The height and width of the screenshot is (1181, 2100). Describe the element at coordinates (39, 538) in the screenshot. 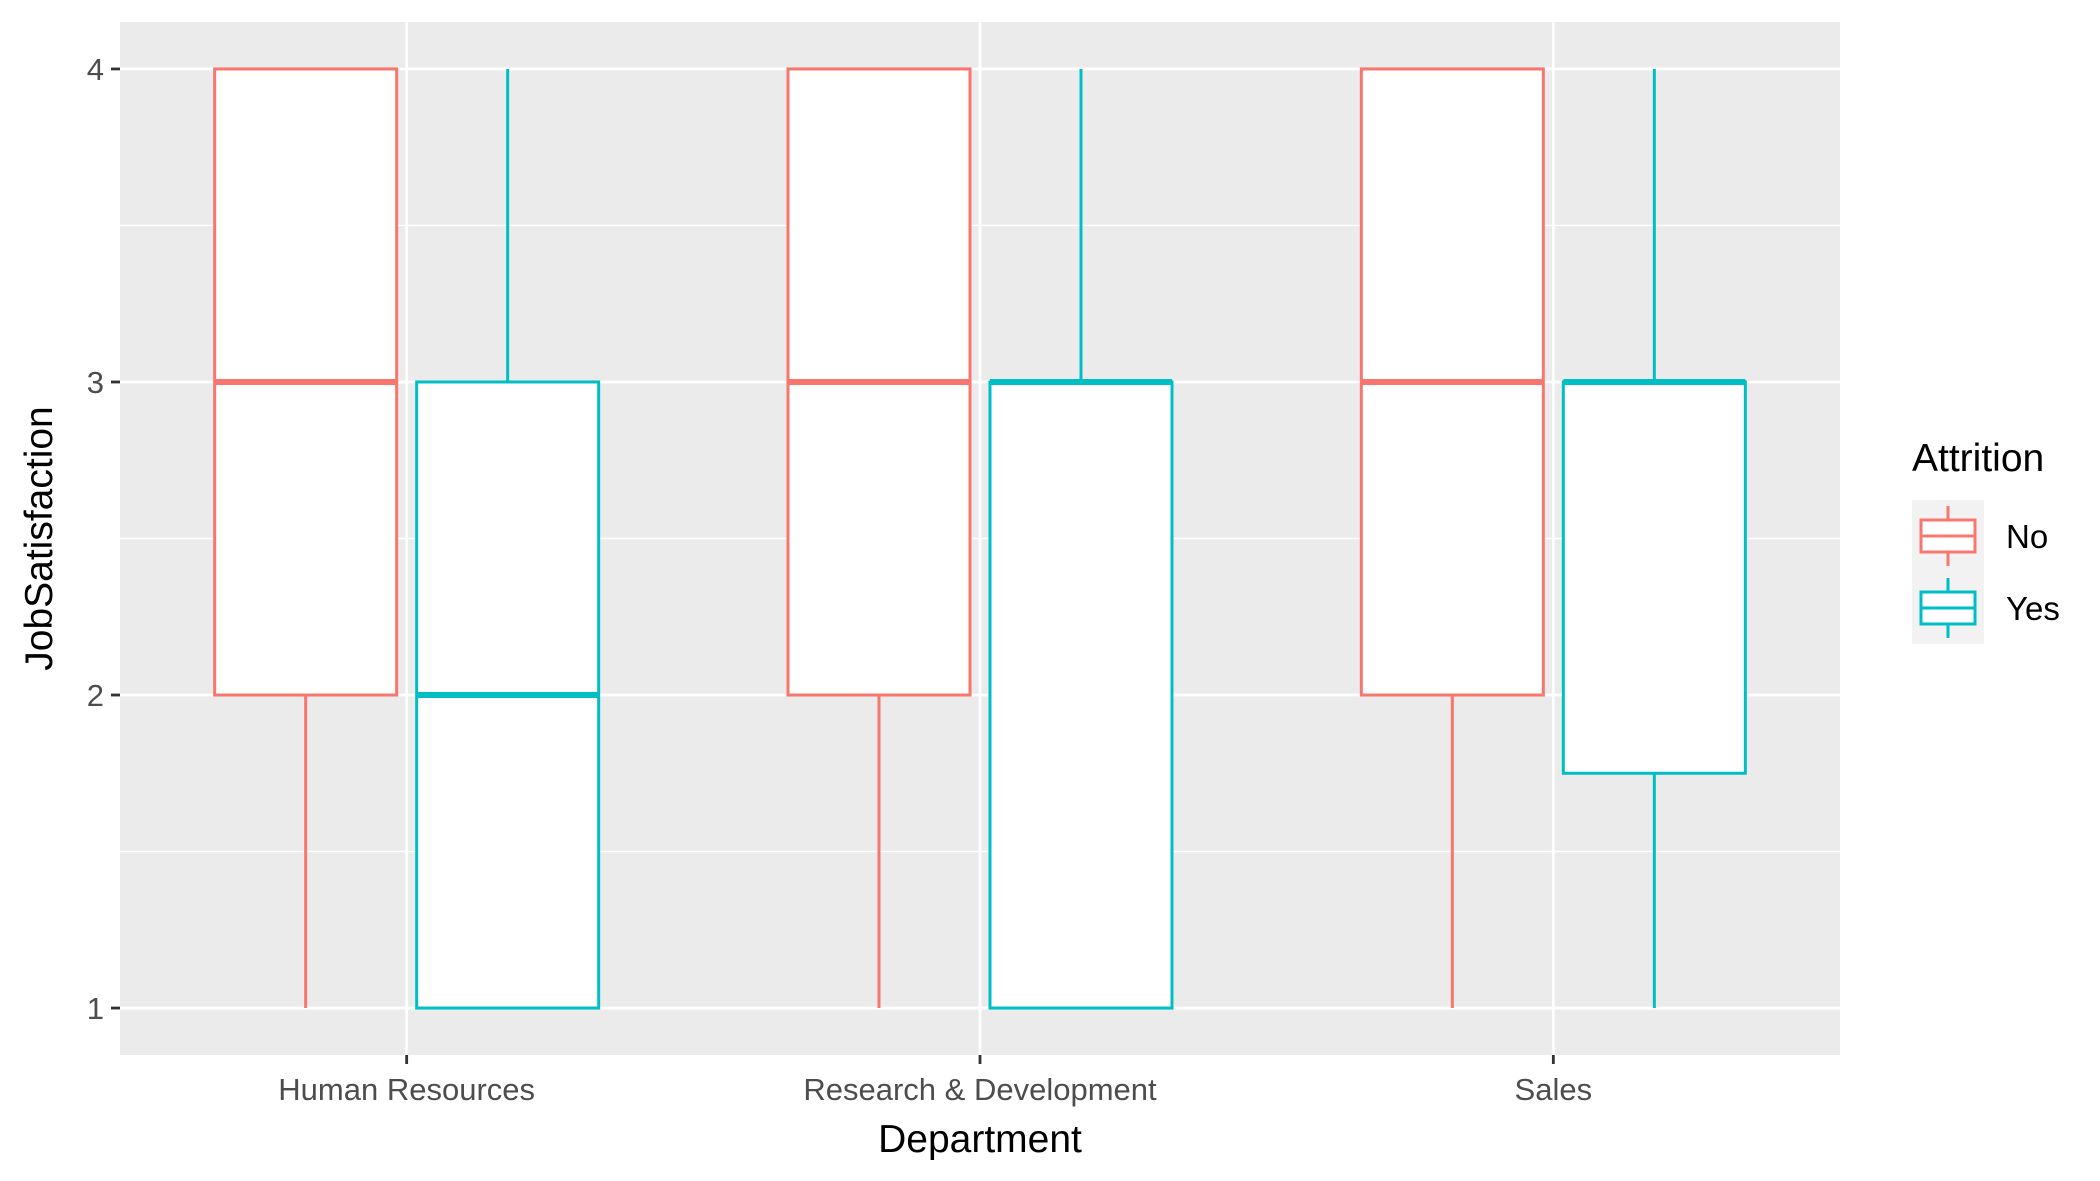

I see `y-axis-title: JobSatisfaction` at that location.